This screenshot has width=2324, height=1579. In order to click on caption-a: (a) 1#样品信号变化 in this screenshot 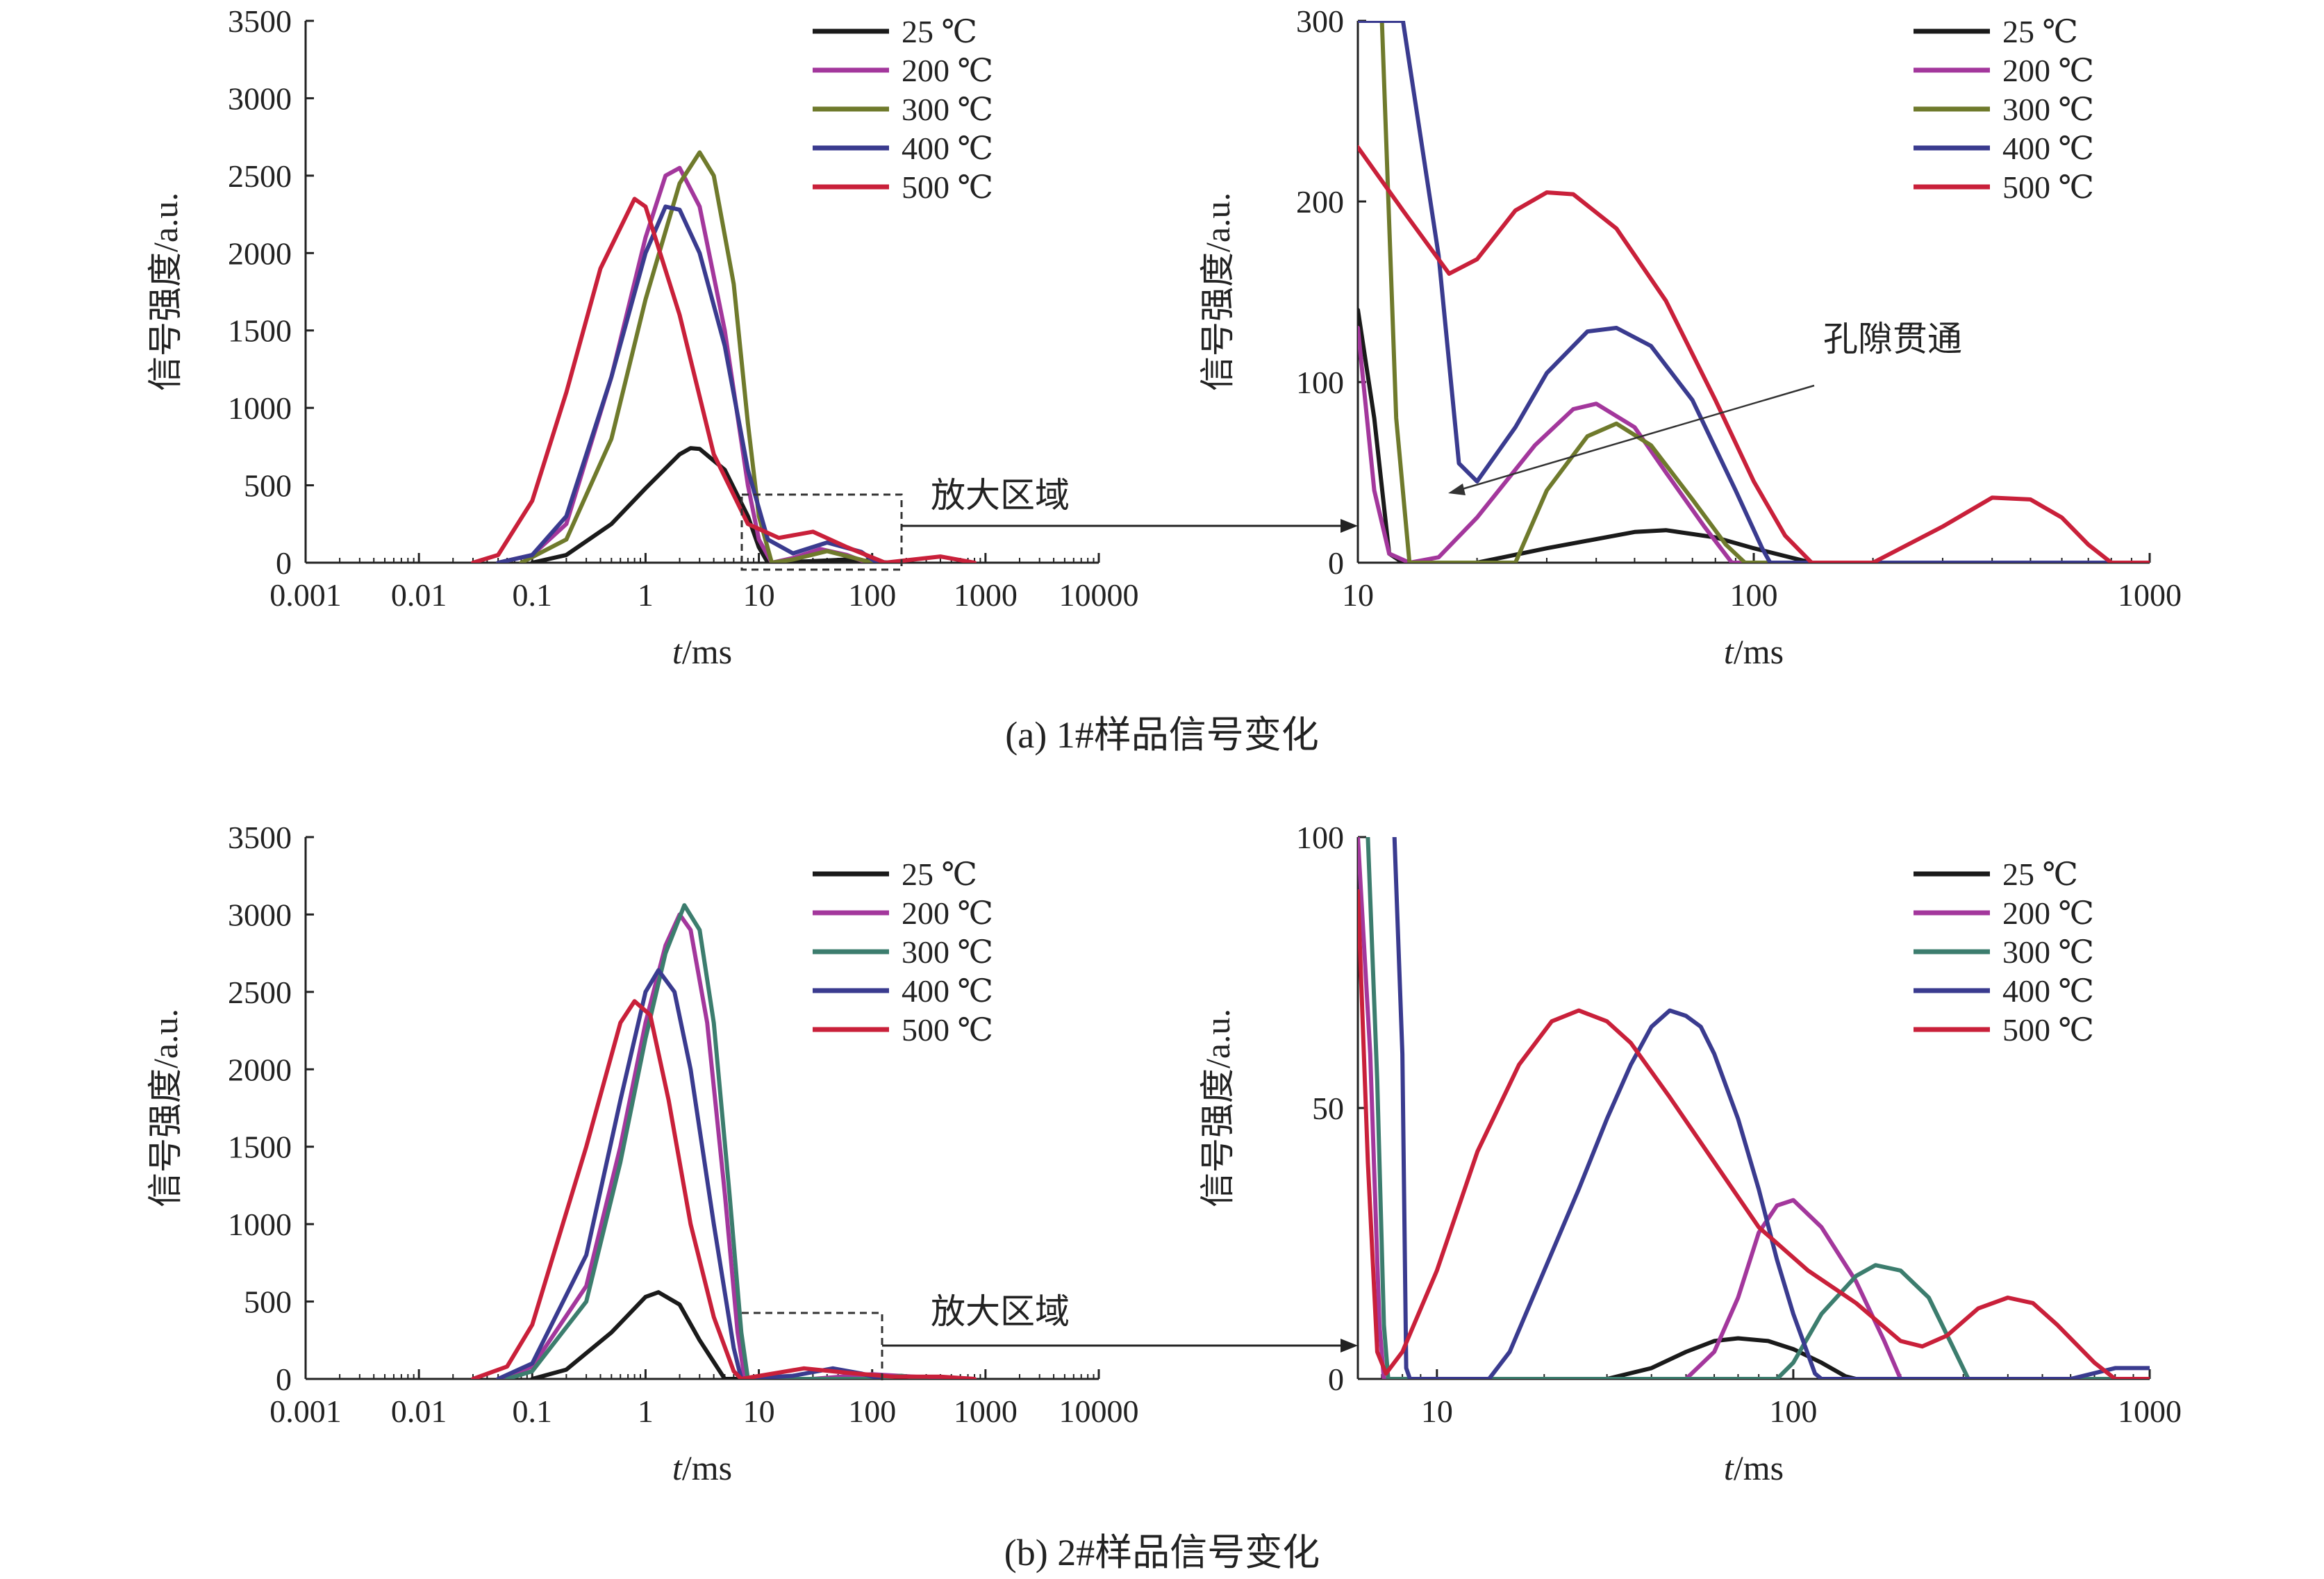, I will do `click(1161, 735)`.